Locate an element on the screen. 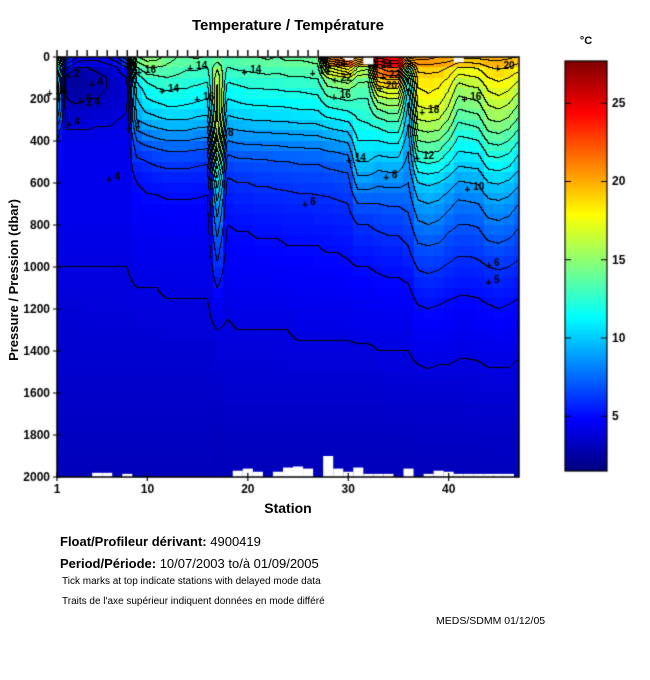 Image resolution: width=650 pixels, height=680 pixels. y-axis-label: Pressure / Pression (dbar) is located at coordinates (13, 280).